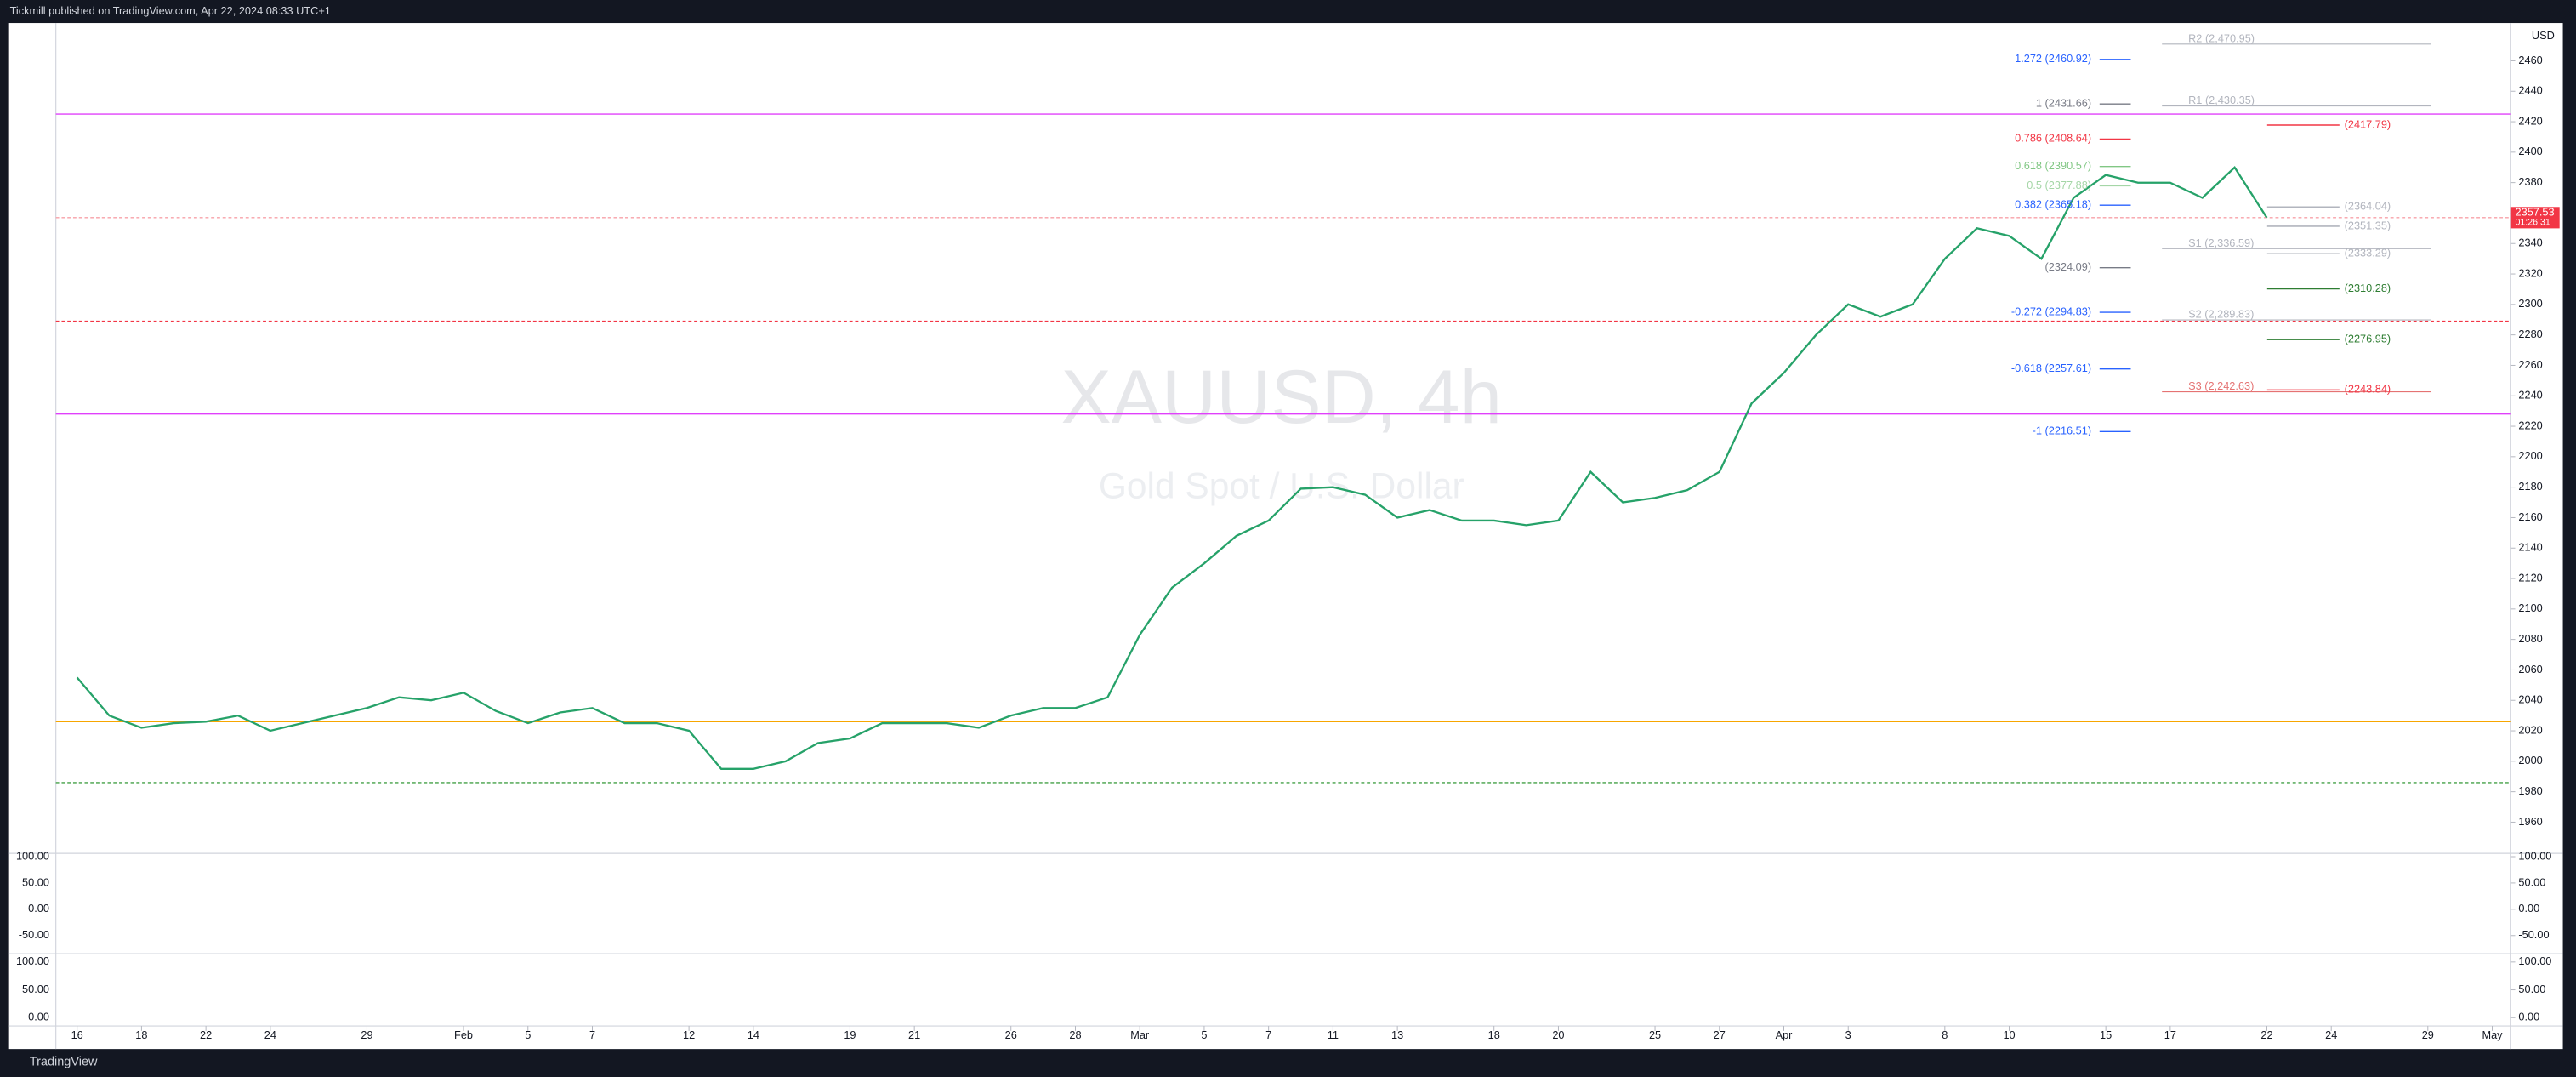 The image size is (2576, 1077). What do you see at coordinates (2530, 395) in the screenshot?
I see `y-tick-label: 2240` at bounding box center [2530, 395].